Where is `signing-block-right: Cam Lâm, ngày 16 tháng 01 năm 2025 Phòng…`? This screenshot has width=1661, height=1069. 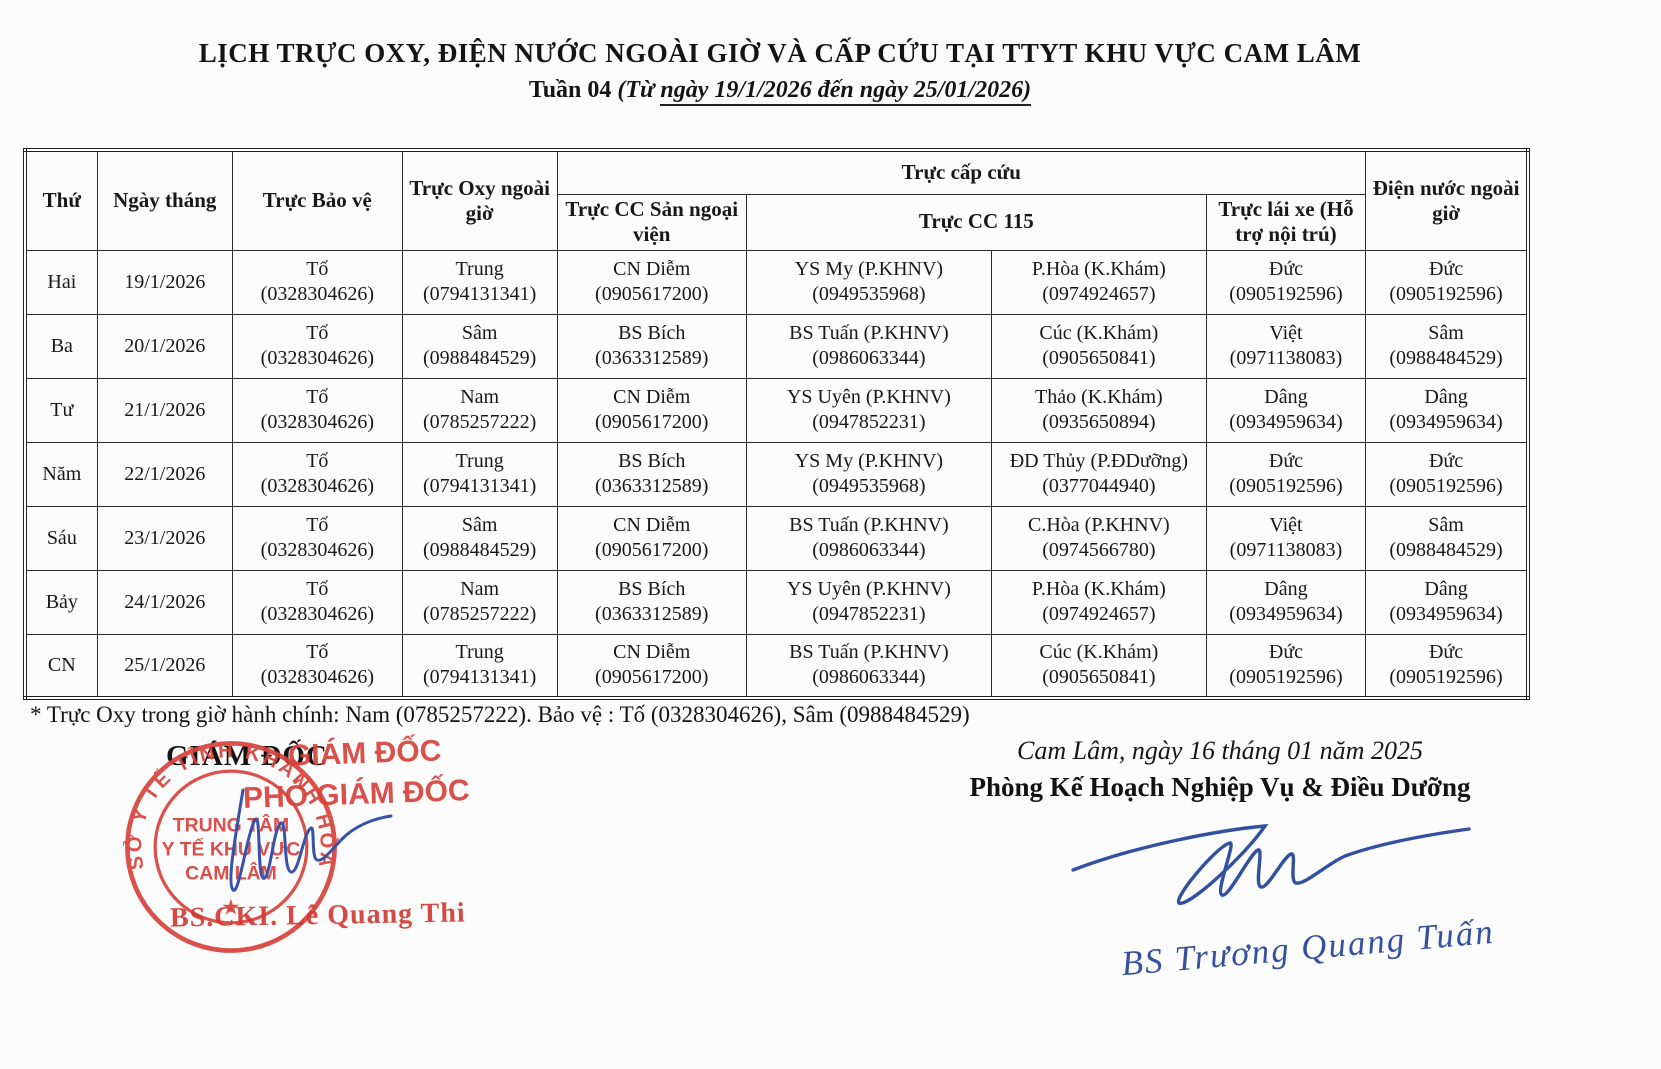
signing-block-right: Cam Lâm, ngày 16 tháng 01 năm 2025 Phòng… is located at coordinates (1220, 769).